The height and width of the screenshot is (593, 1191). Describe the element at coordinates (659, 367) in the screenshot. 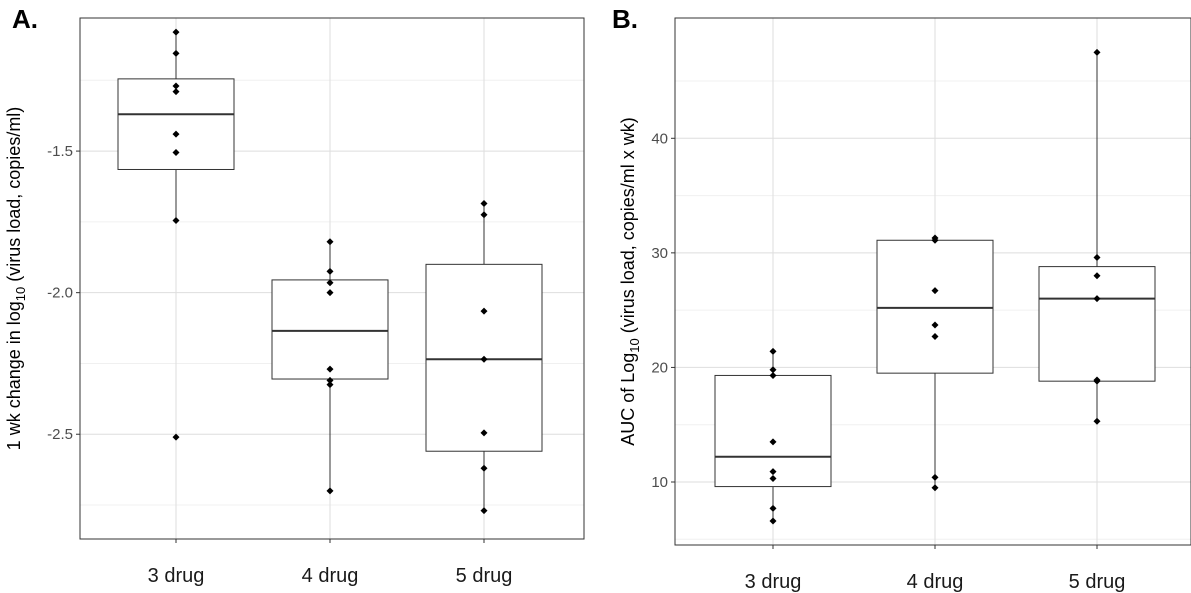

I see `y-tick-label: 20` at that location.